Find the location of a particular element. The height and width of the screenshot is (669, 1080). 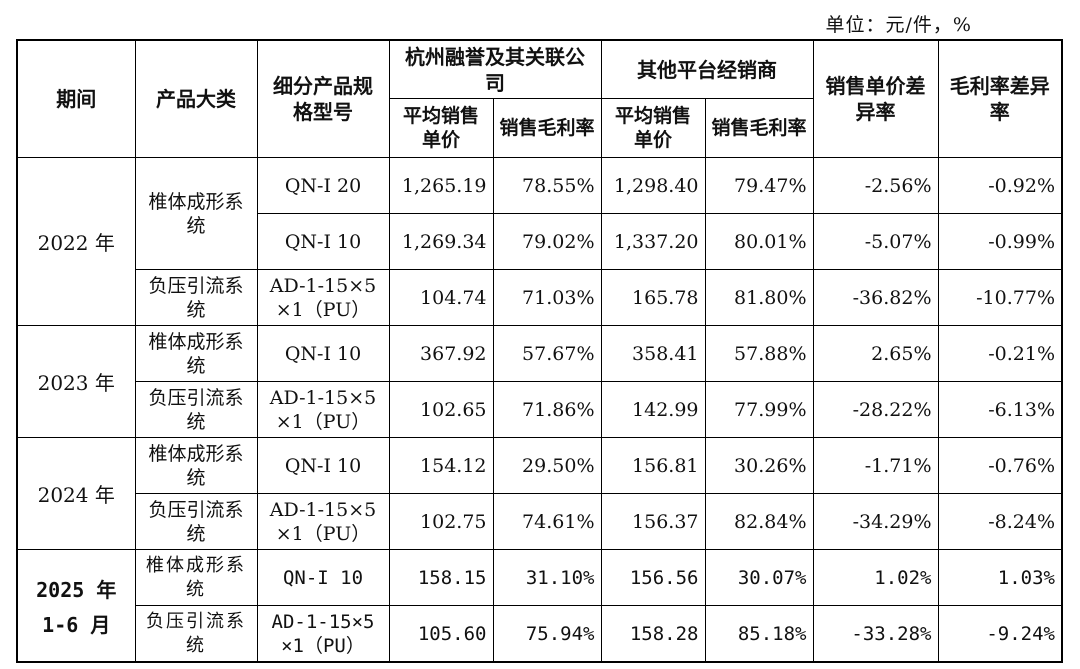

price-diff-cell: 1.02% is located at coordinates (875, 577).